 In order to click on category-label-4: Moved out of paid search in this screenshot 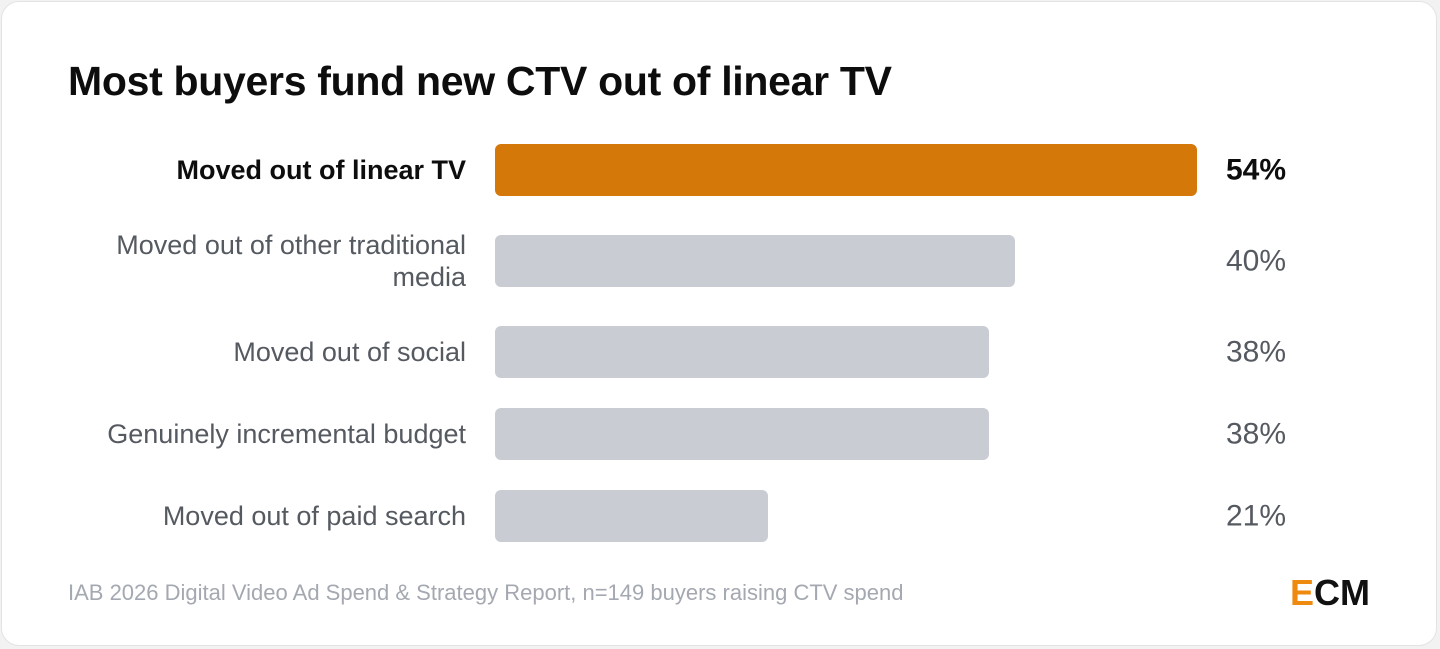, I will do `click(314, 516)`.